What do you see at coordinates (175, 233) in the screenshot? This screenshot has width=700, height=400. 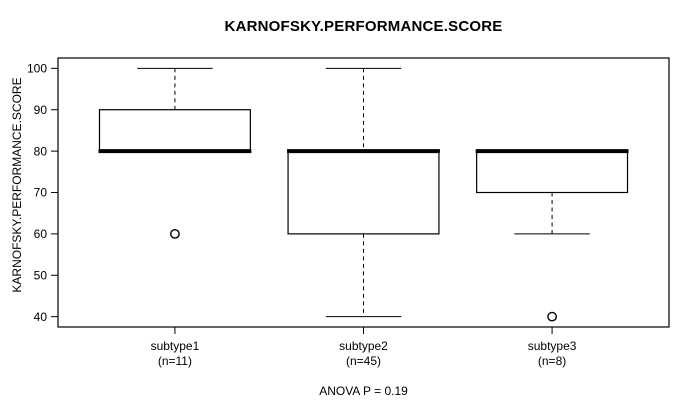 I see `outlier-point-subtype1` at bounding box center [175, 233].